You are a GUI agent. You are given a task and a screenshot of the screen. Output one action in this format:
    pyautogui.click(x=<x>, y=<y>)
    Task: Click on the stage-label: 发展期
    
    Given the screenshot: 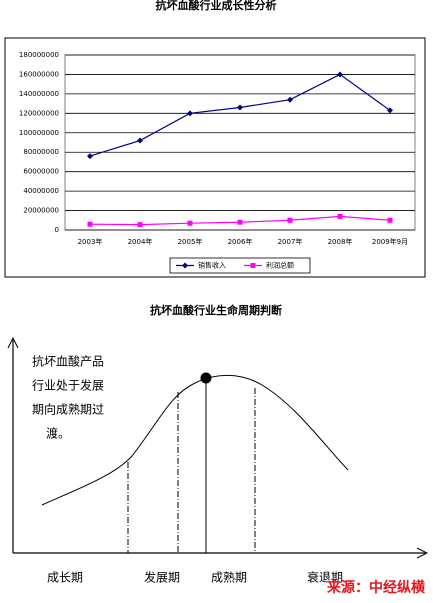 What is the action you would take?
    pyautogui.click(x=162, y=577)
    